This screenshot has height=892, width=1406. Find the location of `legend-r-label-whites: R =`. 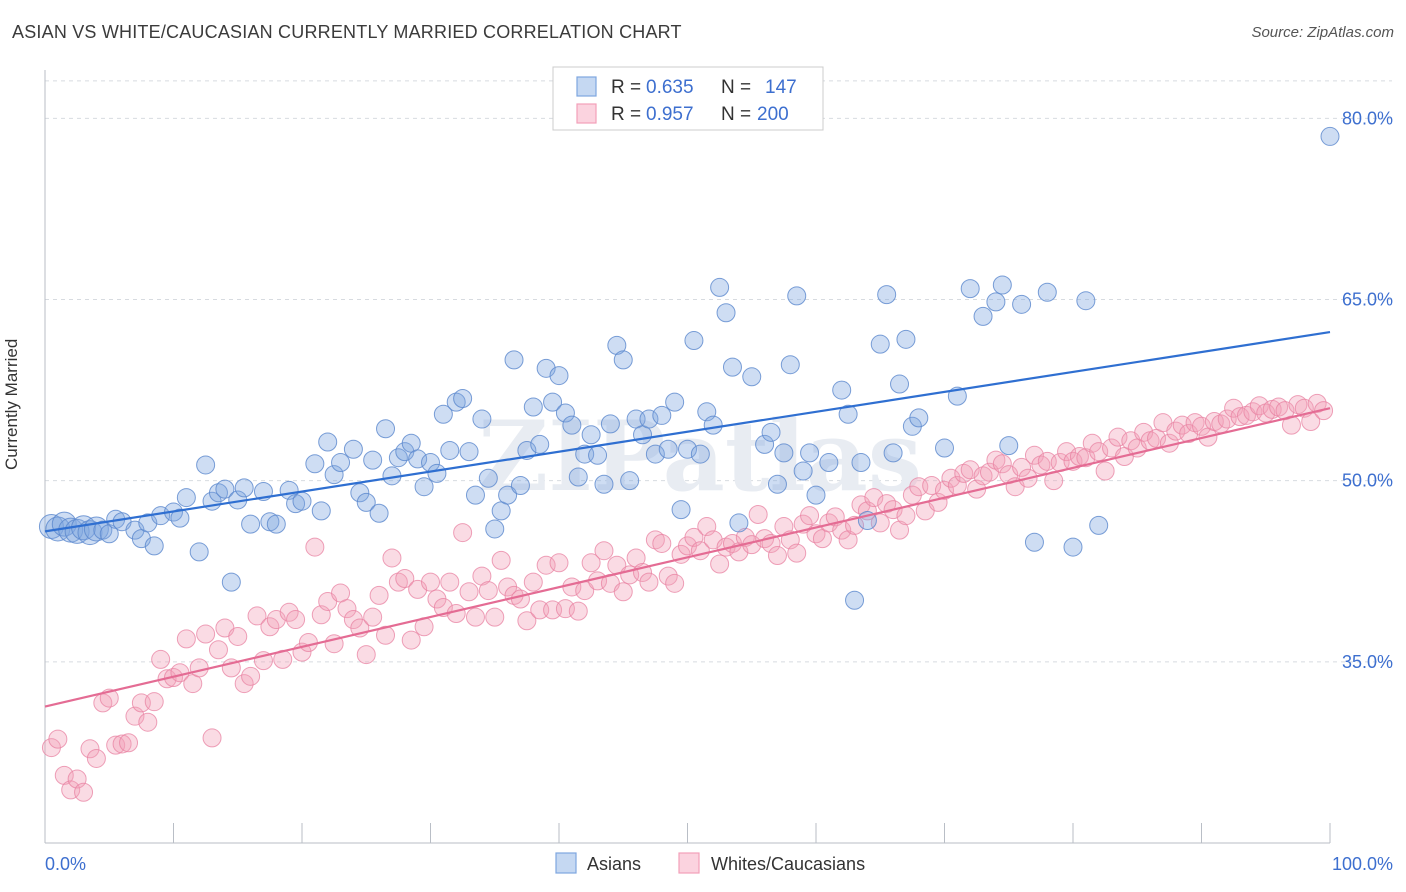

legend-r-label-whites: R = is located at coordinates (626, 114).